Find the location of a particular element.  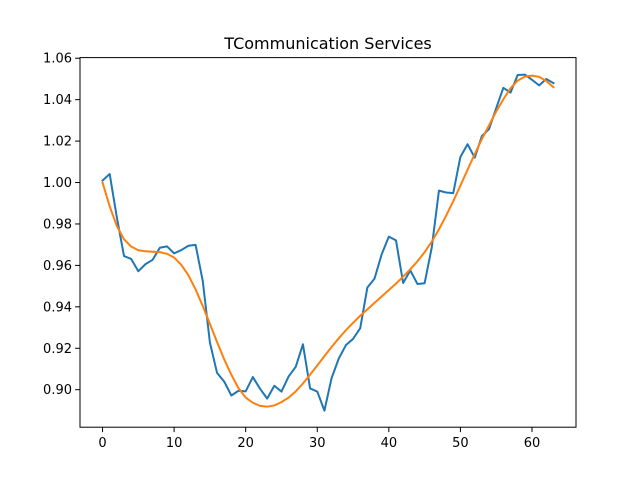

x-axis: 0 10 20 30 40 50 60 is located at coordinates (319, 439).